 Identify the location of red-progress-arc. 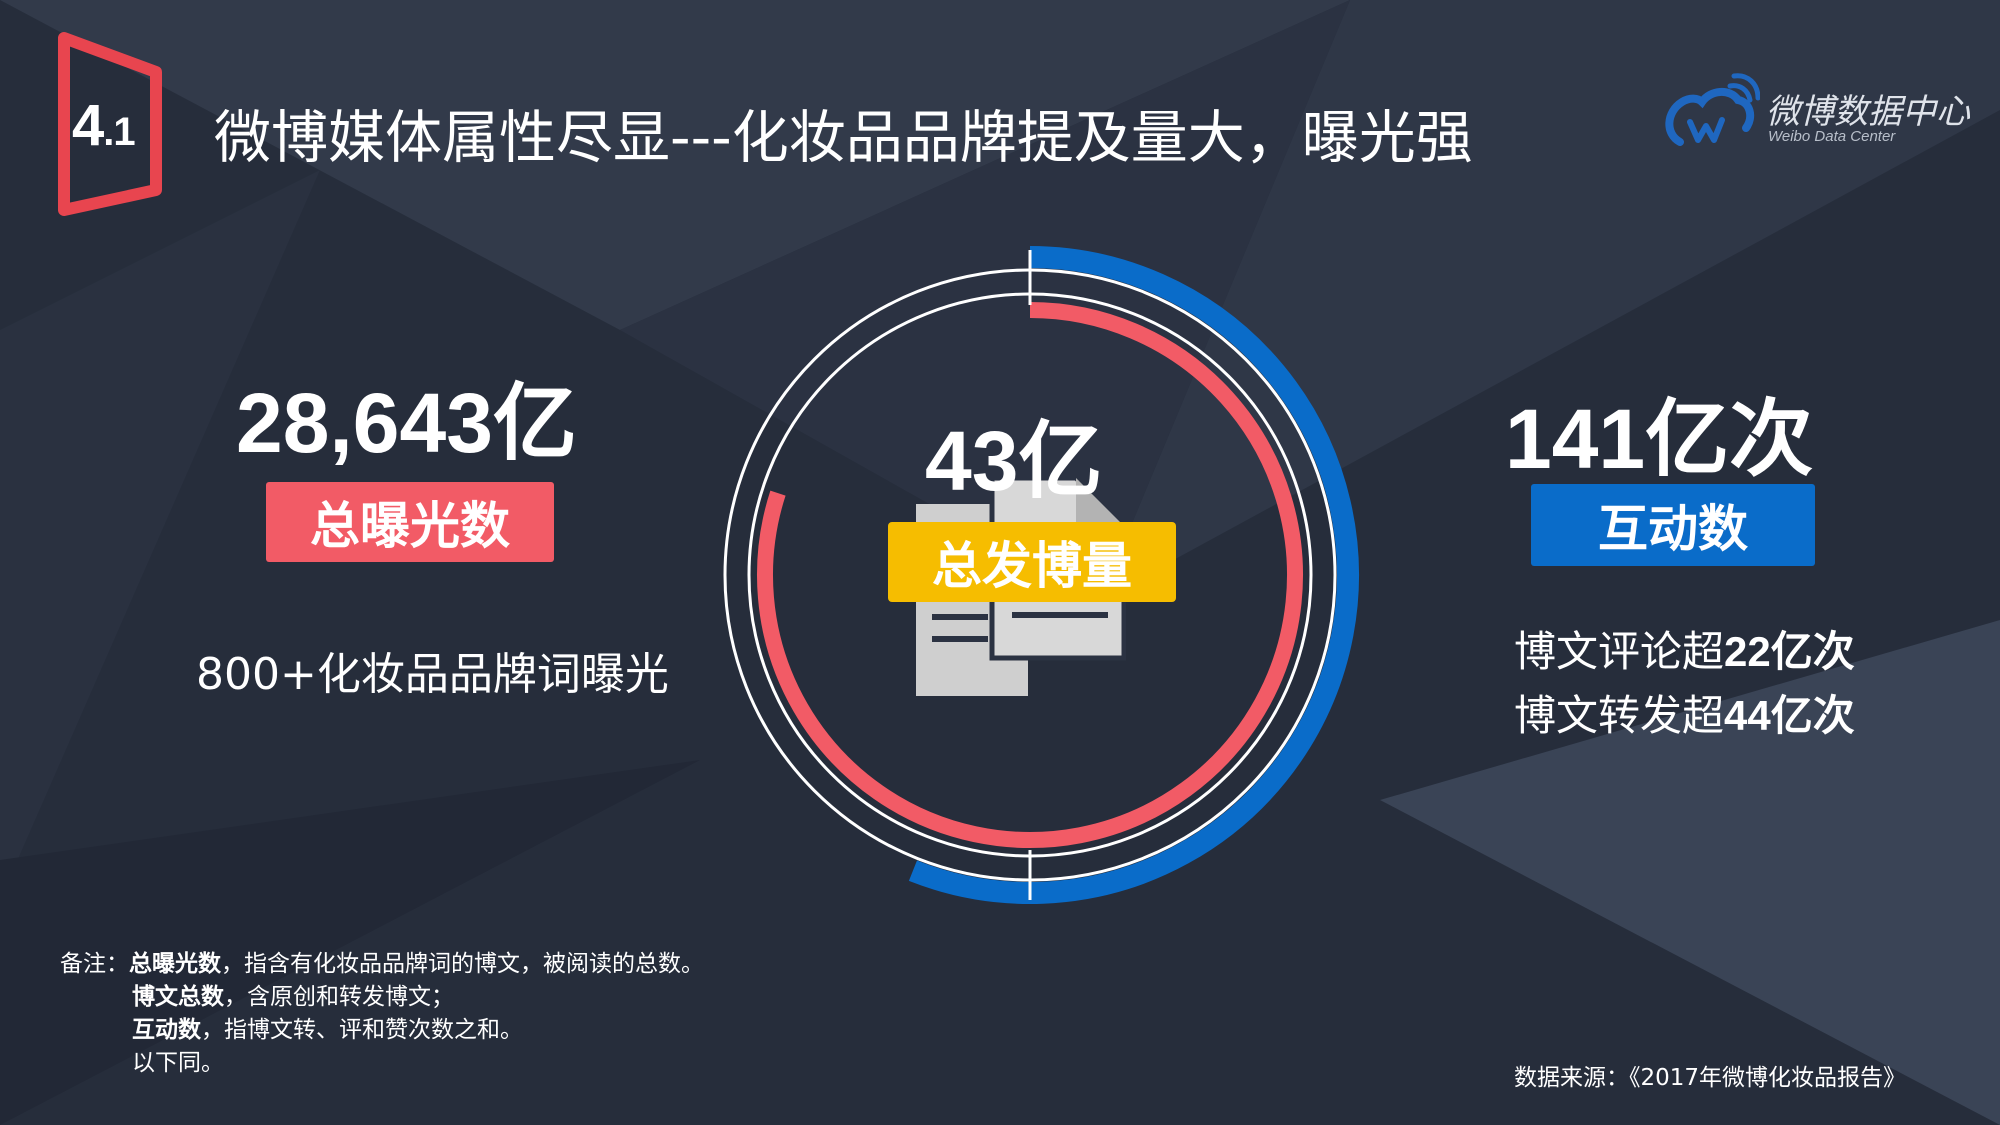
(1030, 575).